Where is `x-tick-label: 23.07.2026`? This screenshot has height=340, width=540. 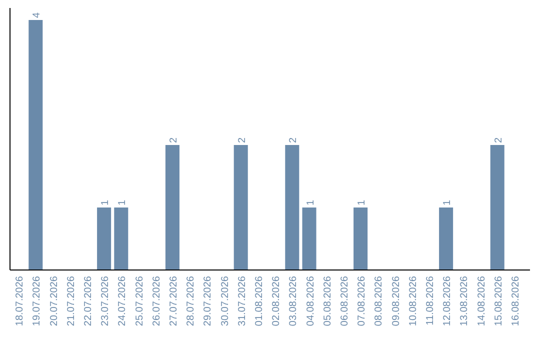
x-tick-label: 23.07.2026 is located at coordinates (106, 301).